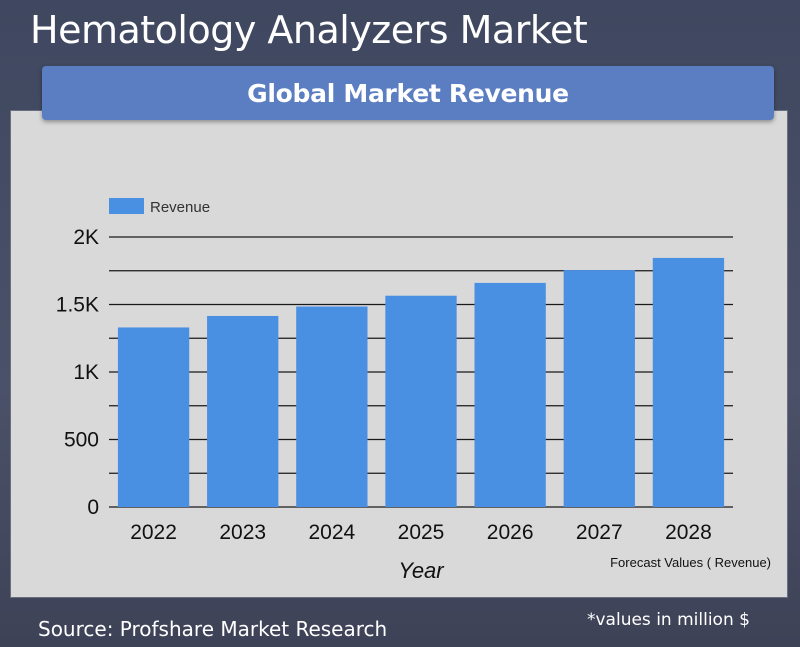 This screenshot has height=647, width=800. Describe the element at coordinates (309, 30) in the screenshot. I see `page-title: Hematology Analyzers Market` at that location.